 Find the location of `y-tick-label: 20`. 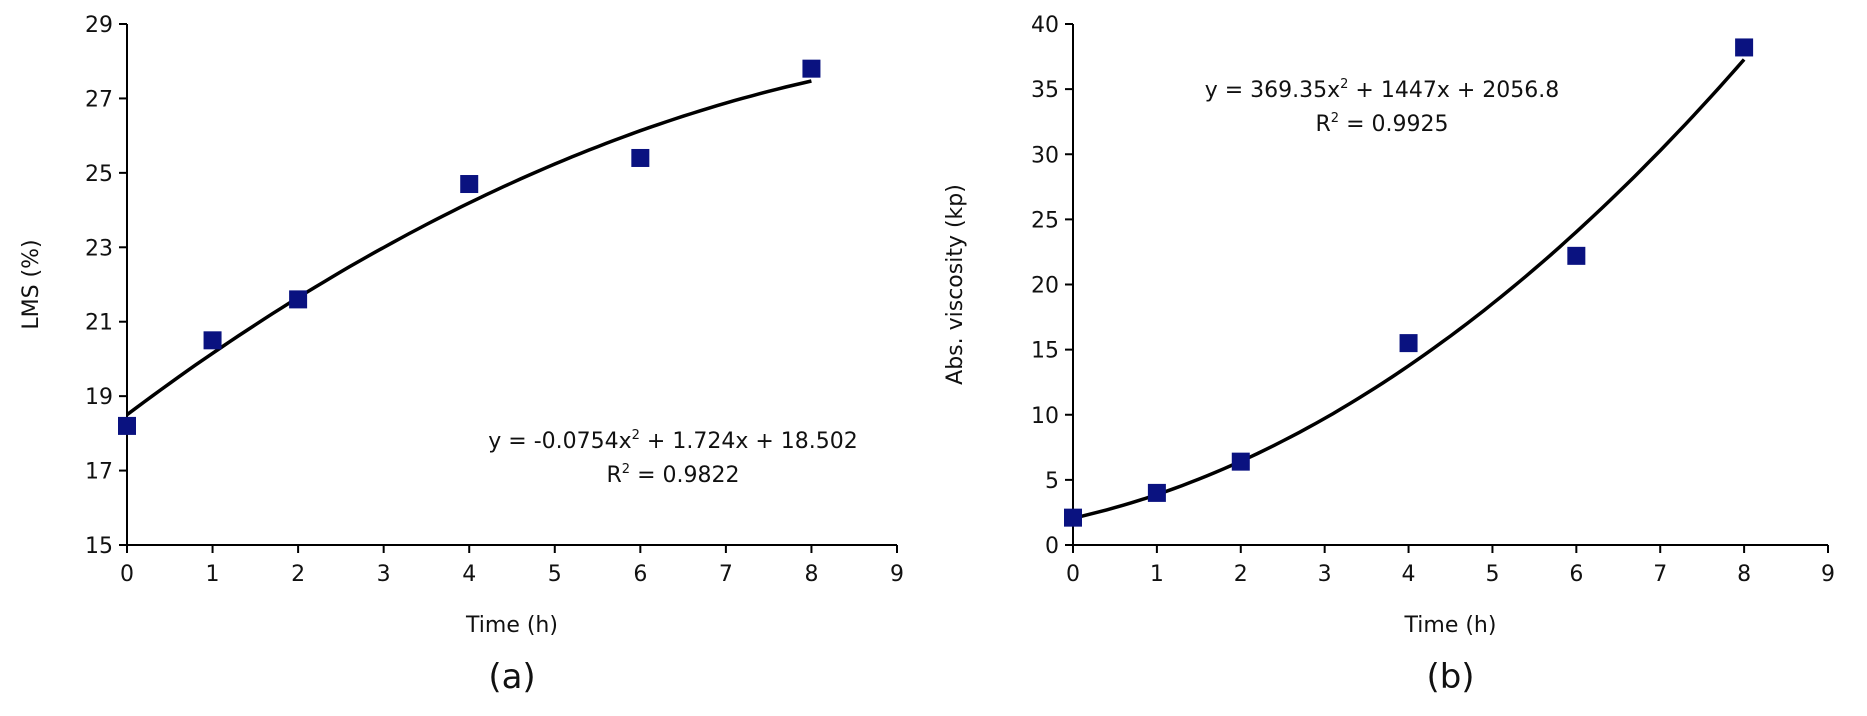

y-tick-label: 20 is located at coordinates (1045, 286).